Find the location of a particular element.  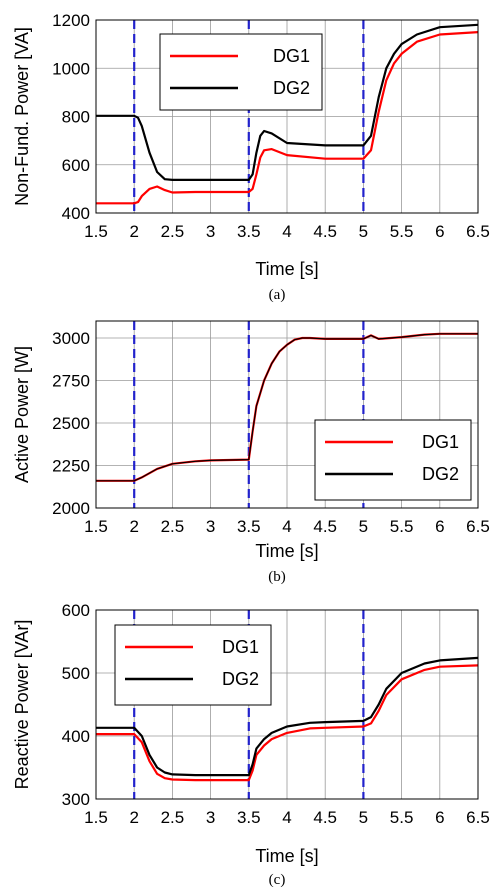

chart-3-x-tick-label: 1.5 is located at coordinates (96, 817).